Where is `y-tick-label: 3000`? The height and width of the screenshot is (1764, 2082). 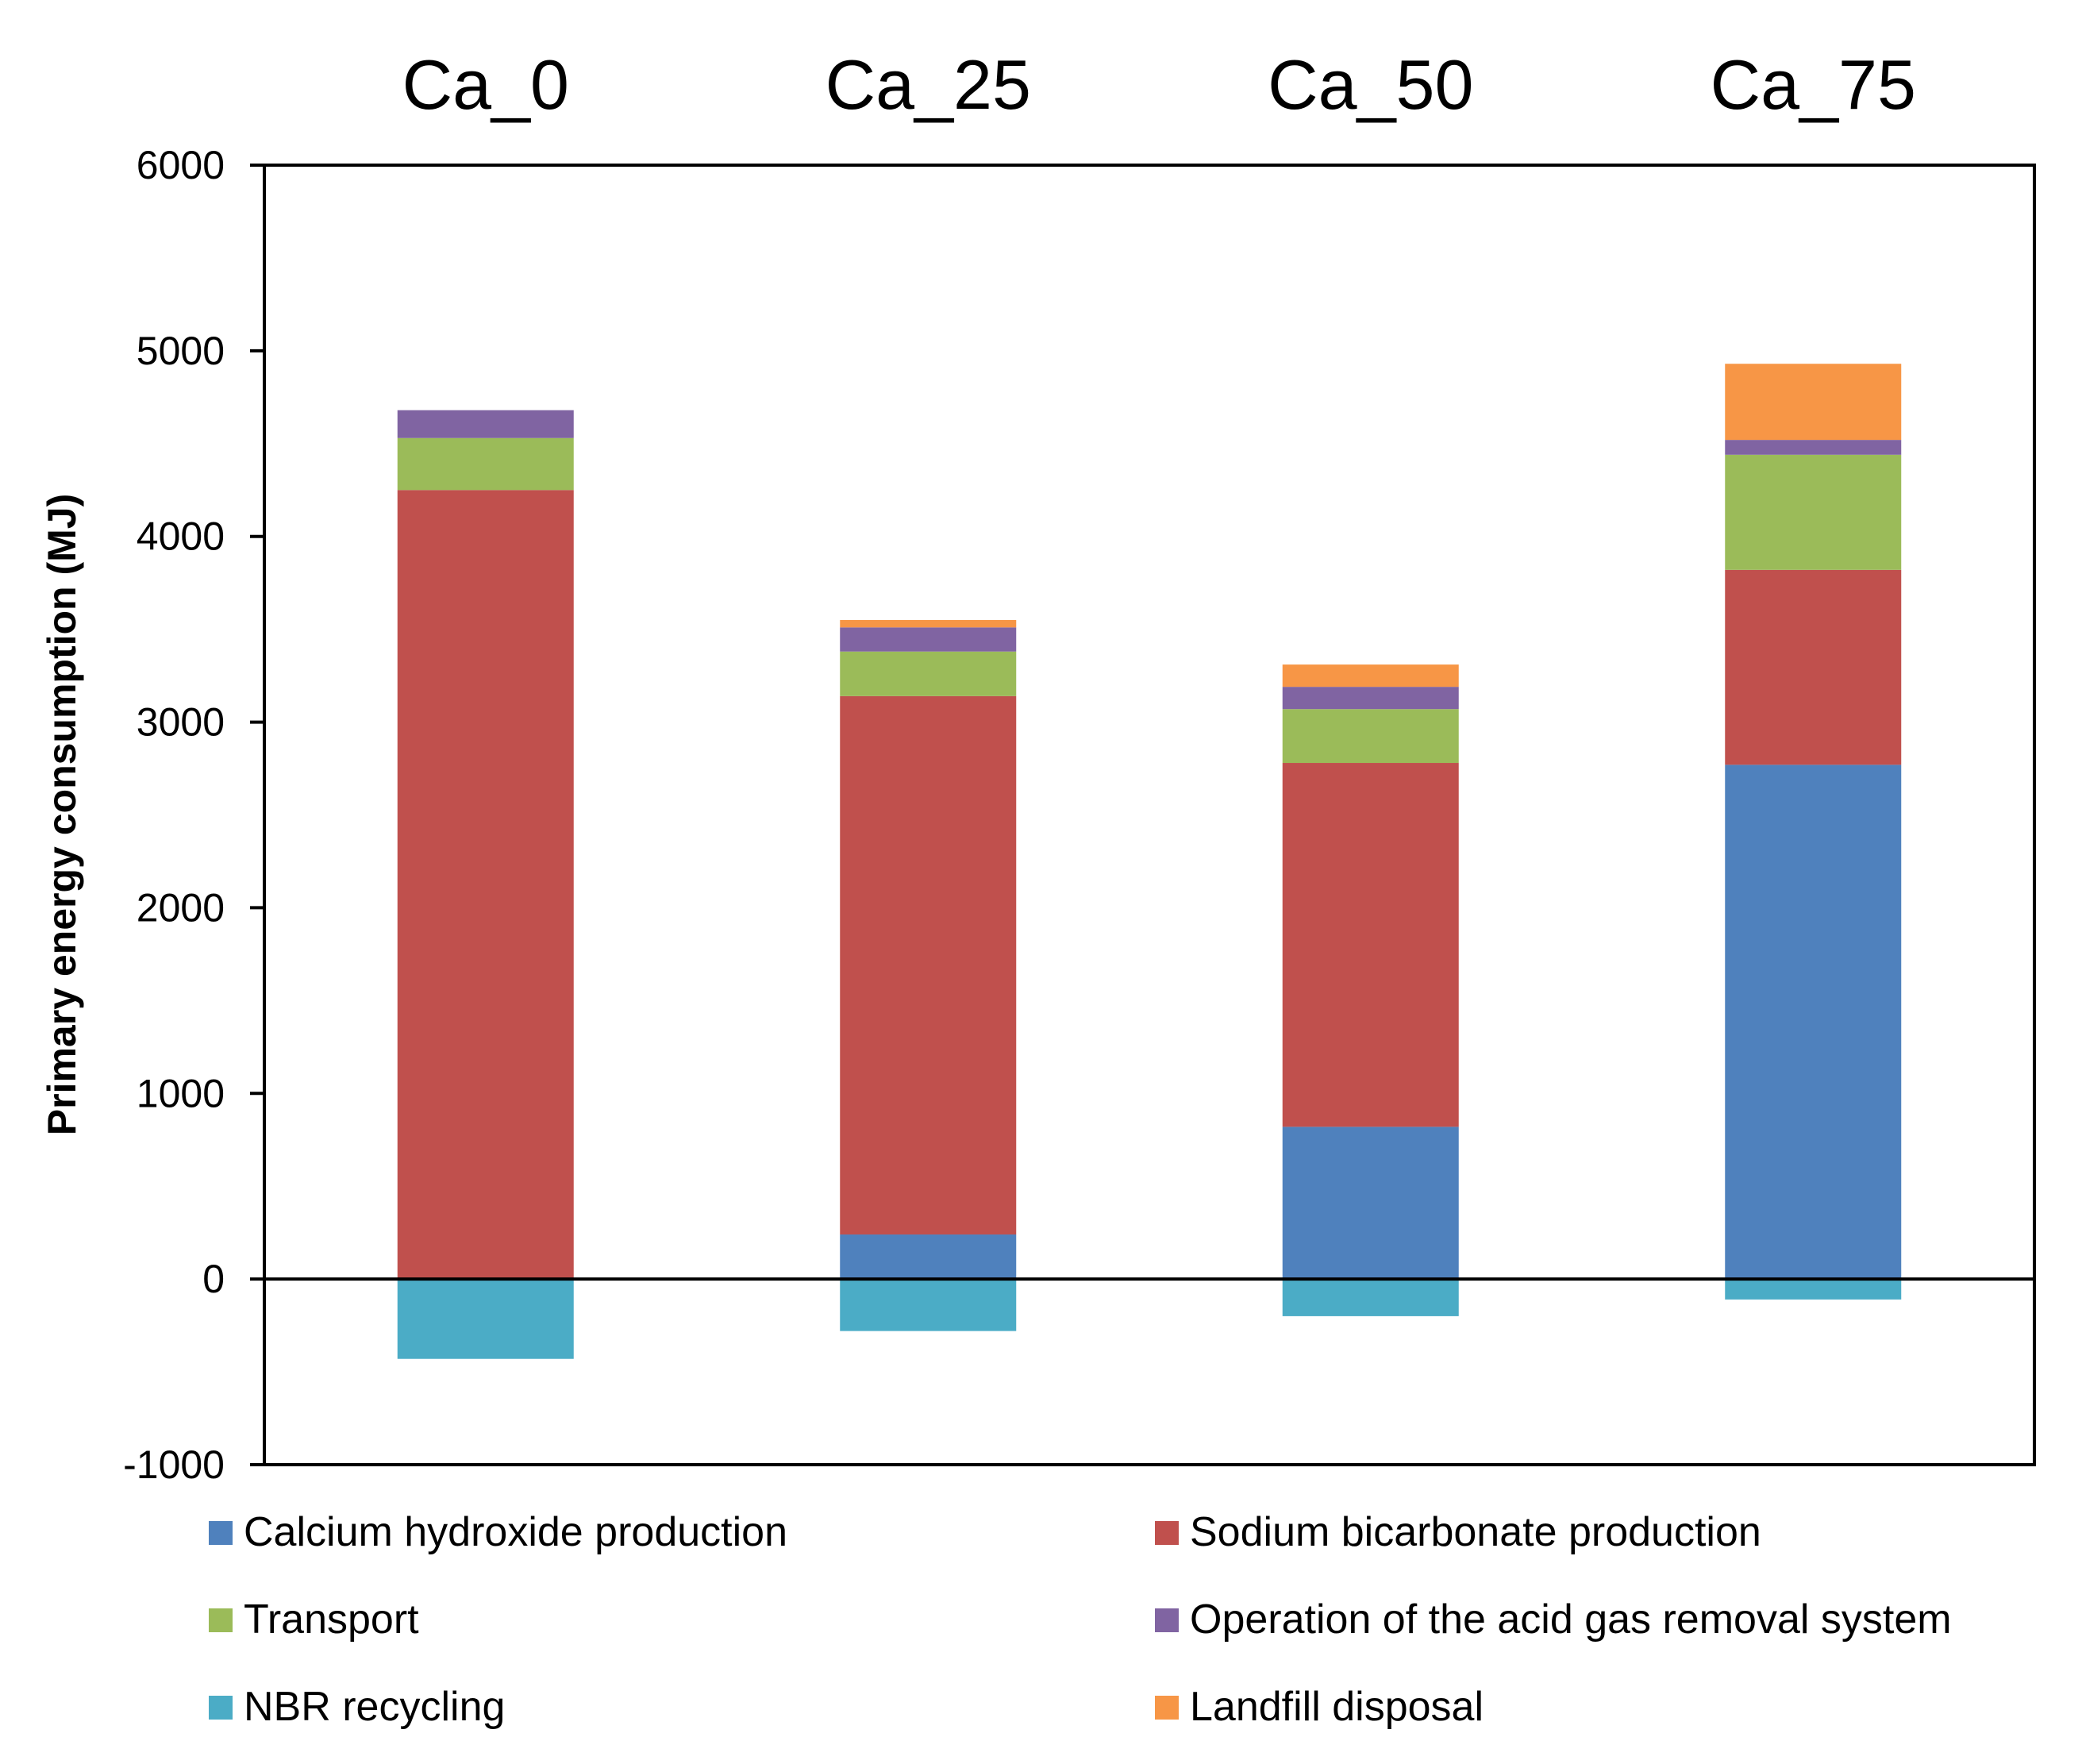 y-tick-label: 3000 is located at coordinates (181, 722).